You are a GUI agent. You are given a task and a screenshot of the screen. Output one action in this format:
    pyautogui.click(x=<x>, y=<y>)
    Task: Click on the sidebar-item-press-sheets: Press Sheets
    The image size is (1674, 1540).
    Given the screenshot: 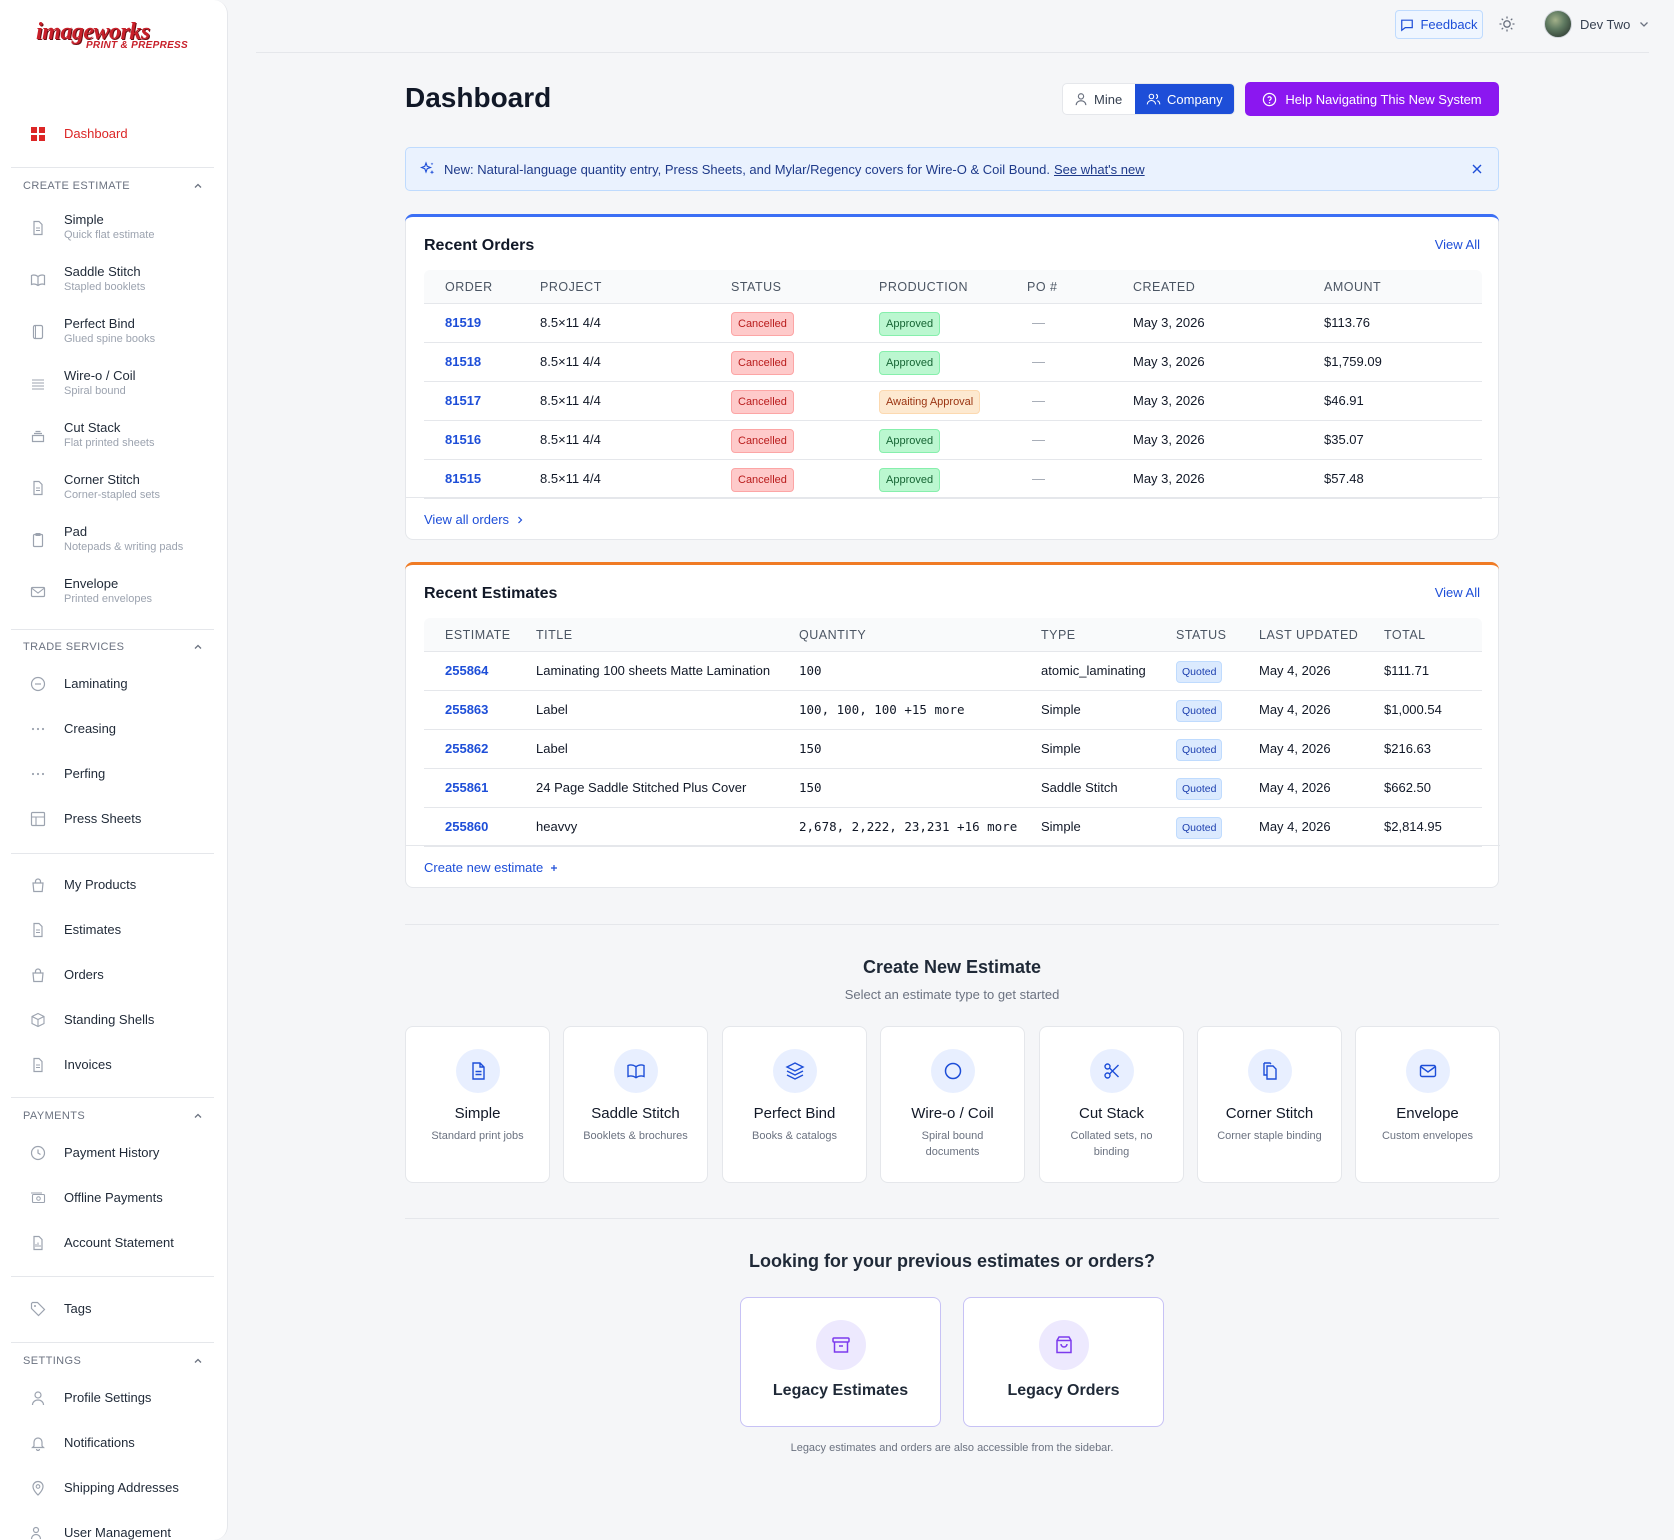 What is the action you would take?
    pyautogui.click(x=113, y=819)
    